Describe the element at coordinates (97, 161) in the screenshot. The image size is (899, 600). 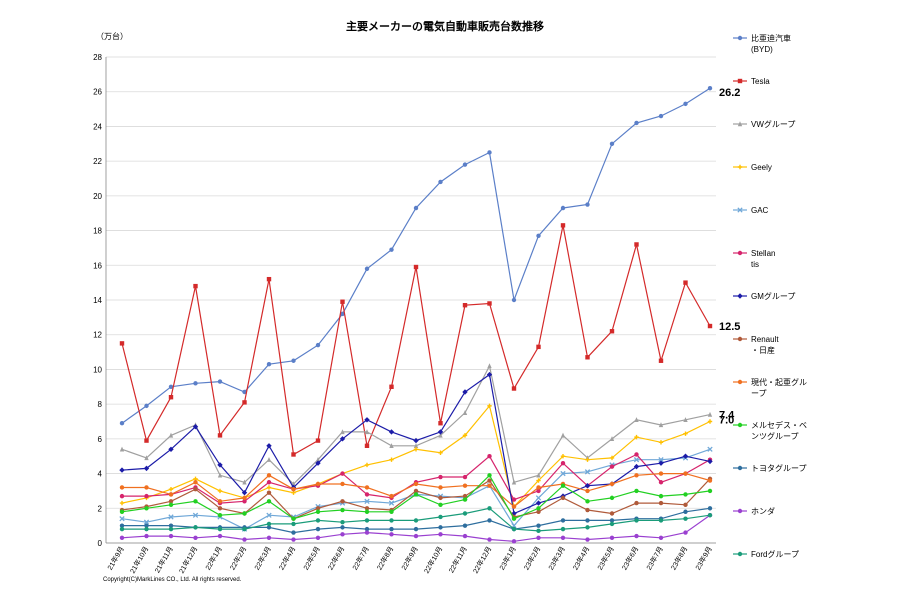
I see `y-tick-label: 22` at that location.